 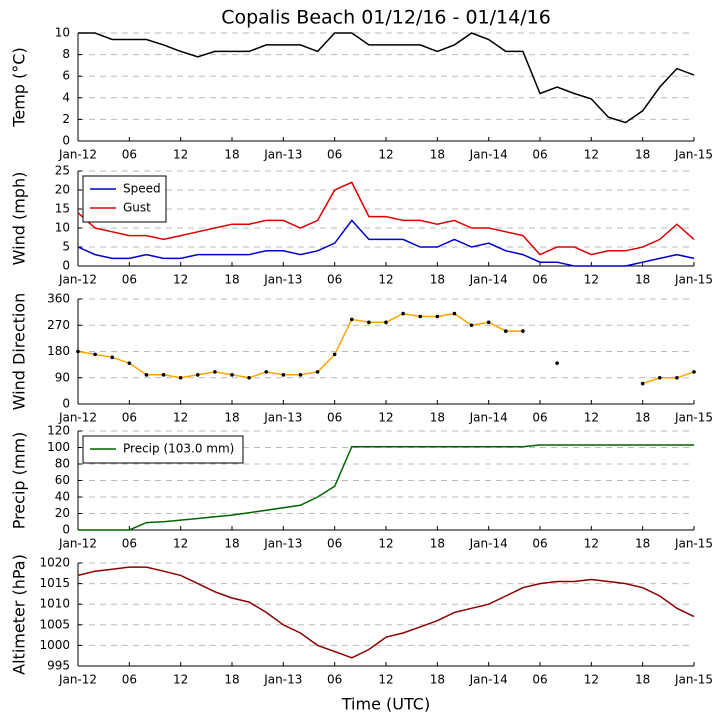 What do you see at coordinates (54, 583) in the screenshot?
I see `y-tick-label: 1015` at bounding box center [54, 583].